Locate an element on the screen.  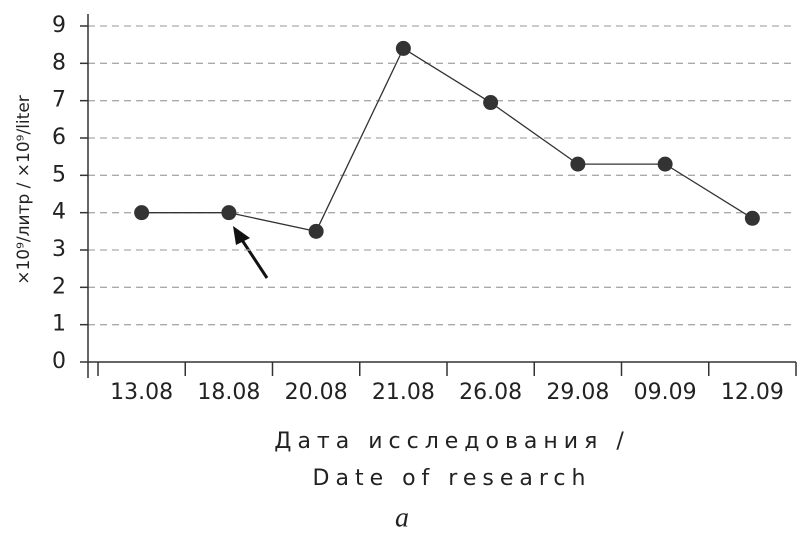
y-tick-label: 9 is located at coordinates (59, 25).